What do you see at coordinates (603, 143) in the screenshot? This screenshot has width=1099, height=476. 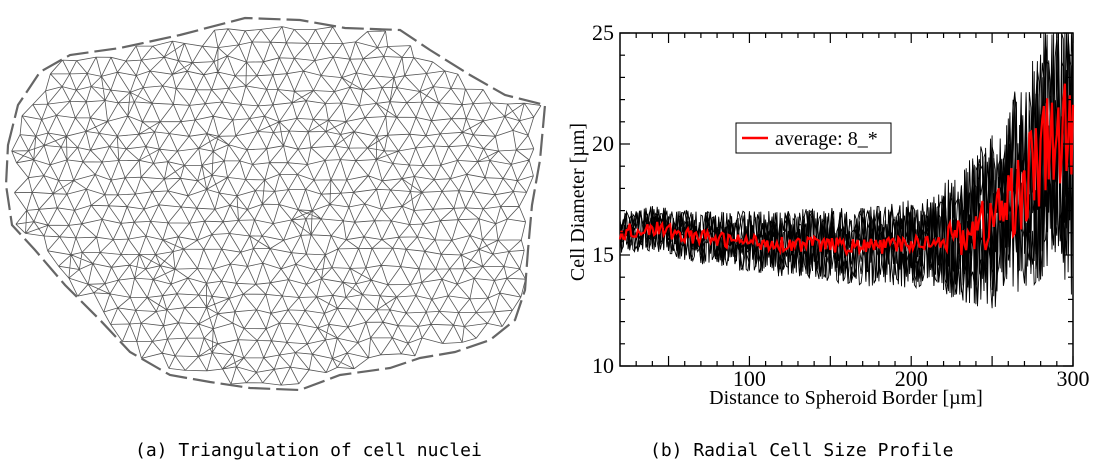 I see `y-tick-label: 20` at bounding box center [603, 143].